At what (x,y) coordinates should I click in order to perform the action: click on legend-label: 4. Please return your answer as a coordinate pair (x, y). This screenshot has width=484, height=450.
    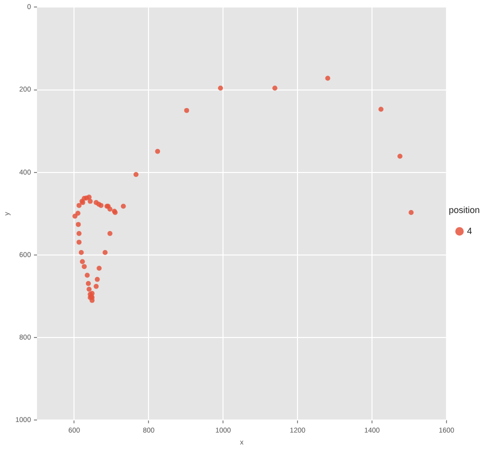
    Looking at the image, I should click on (469, 231).